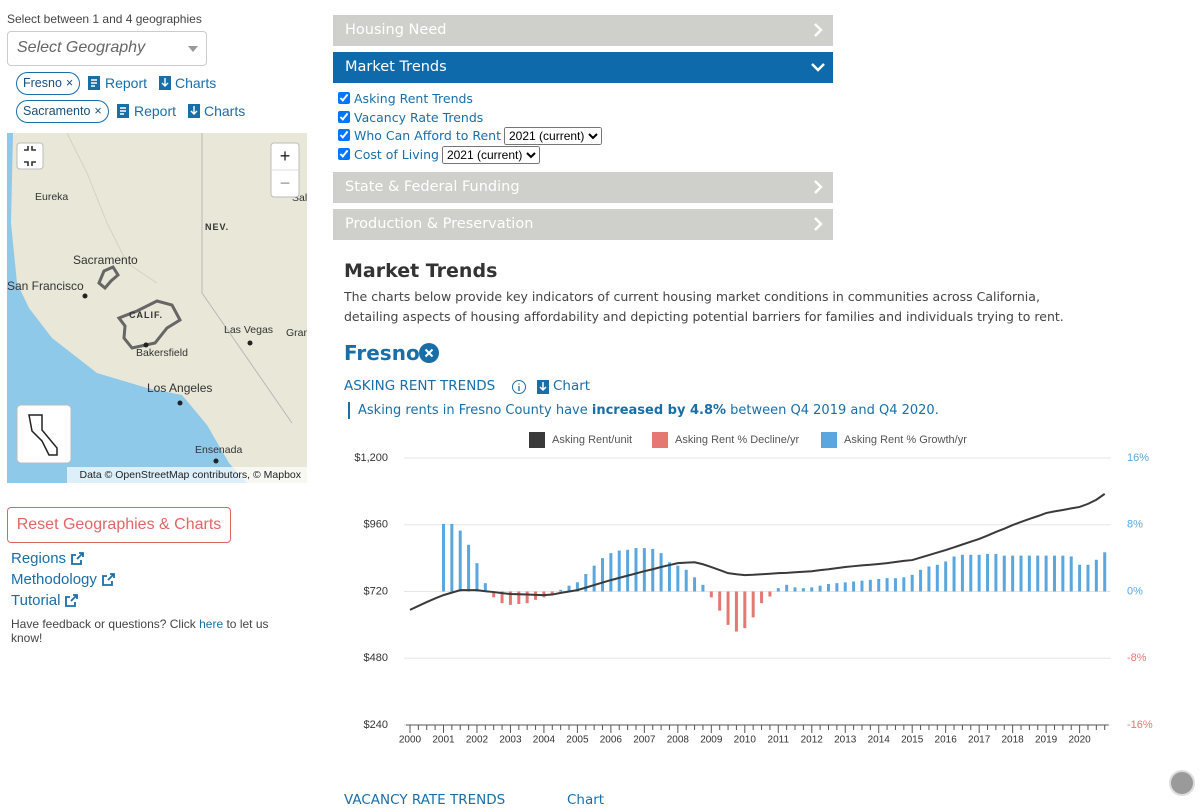 Image resolution: width=1200 pixels, height=808 pixels. What do you see at coordinates (439, 154) in the screenshot?
I see `option-row: Cost of Living 2021 (current)` at bounding box center [439, 154].